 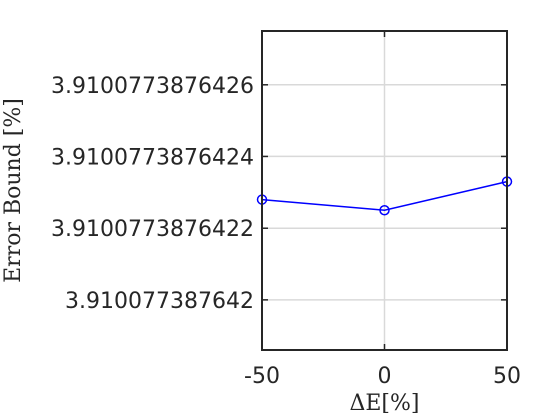 What do you see at coordinates (385, 376) in the screenshot?
I see `x-tick-label: 0` at bounding box center [385, 376].